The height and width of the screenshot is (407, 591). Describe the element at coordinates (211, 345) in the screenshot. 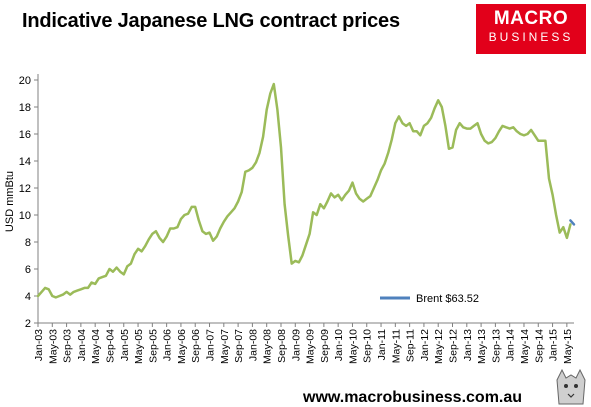

I see `x-tick-label: Jan-07` at that location.